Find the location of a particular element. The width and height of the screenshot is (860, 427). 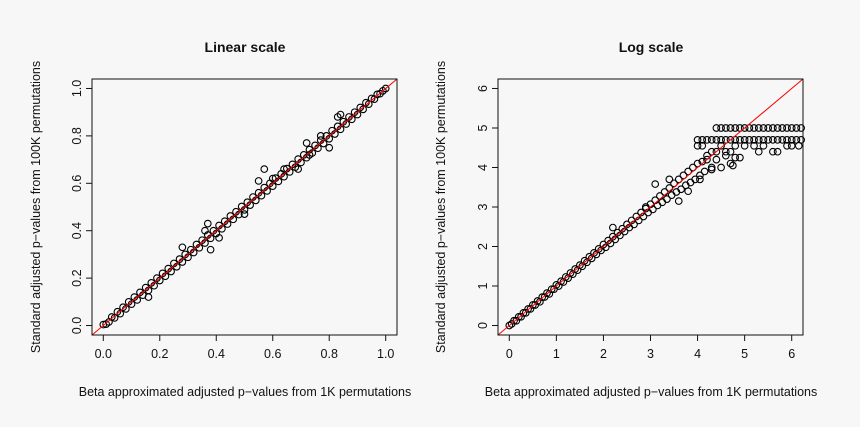

y-tick-label: 1 is located at coordinates (483, 285).